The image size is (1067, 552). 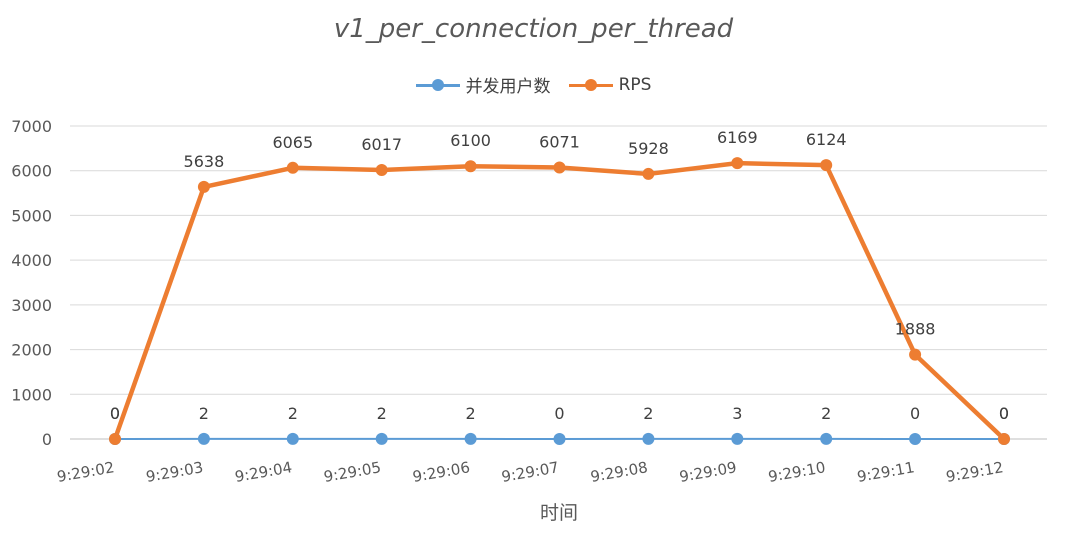 I want to click on legend-label-series-2: RPS, so click(x=635, y=84).